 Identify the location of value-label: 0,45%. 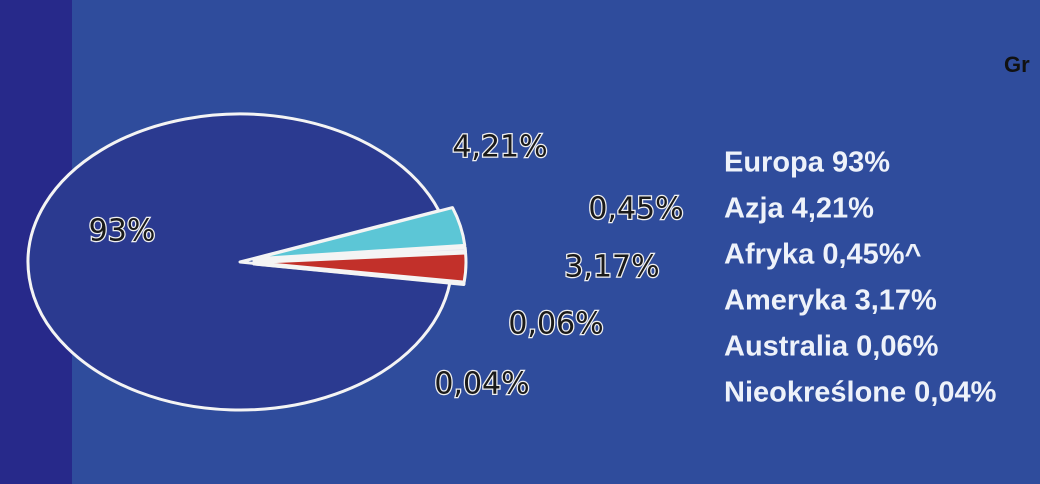
(635, 209).